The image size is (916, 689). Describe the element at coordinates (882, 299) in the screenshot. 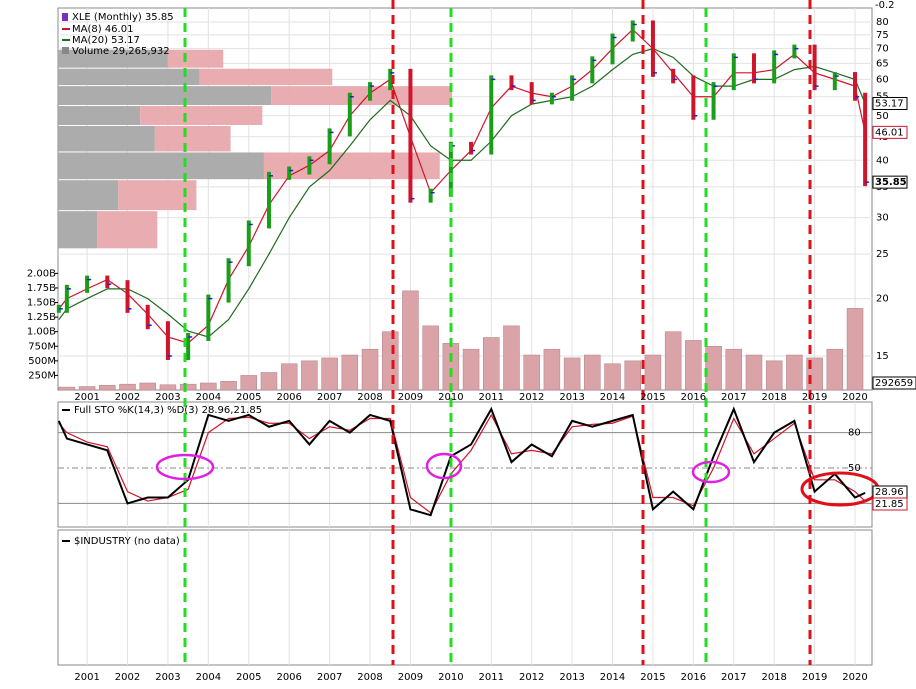

I see `y-tick-label: 20` at that location.